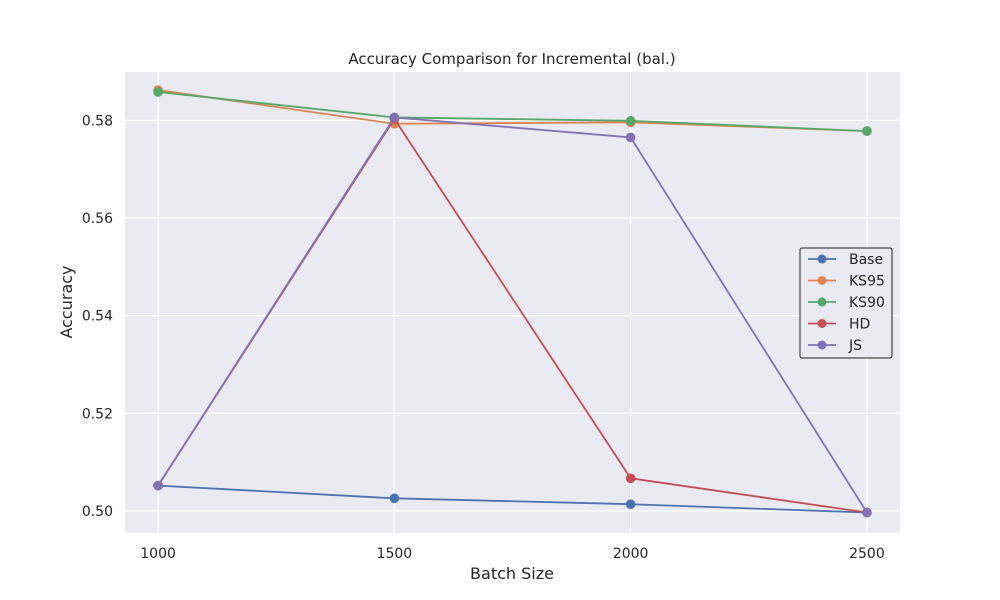  I want to click on x-tick-label: 2000, so click(631, 554).